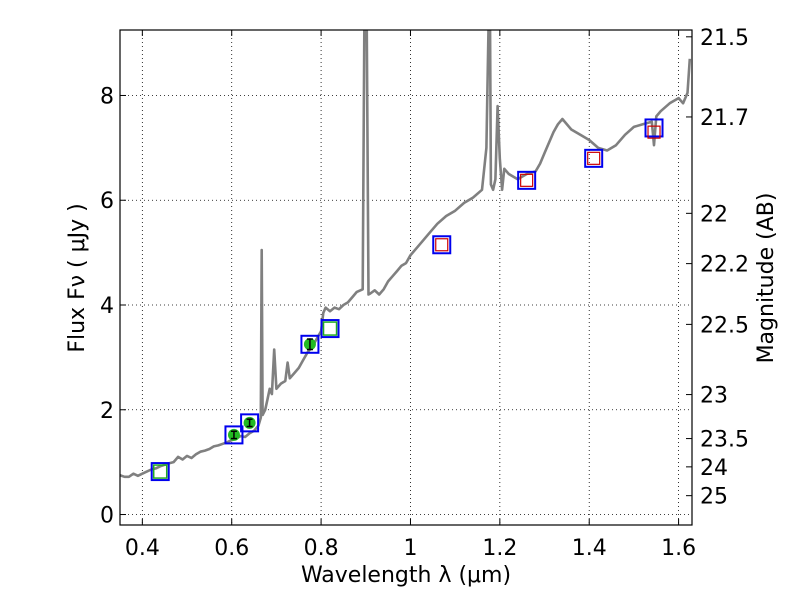  Describe the element at coordinates (499, 548) in the screenshot. I see `x-tick-label: 1.2` at that location.